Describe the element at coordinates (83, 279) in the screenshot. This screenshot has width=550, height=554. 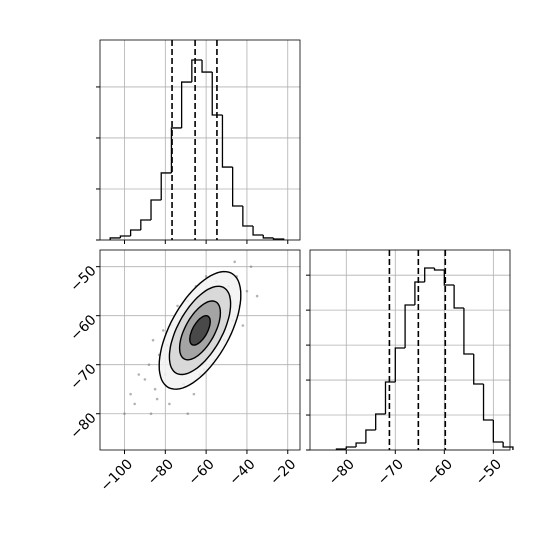
I see `y-tick-label: −50` at that location.